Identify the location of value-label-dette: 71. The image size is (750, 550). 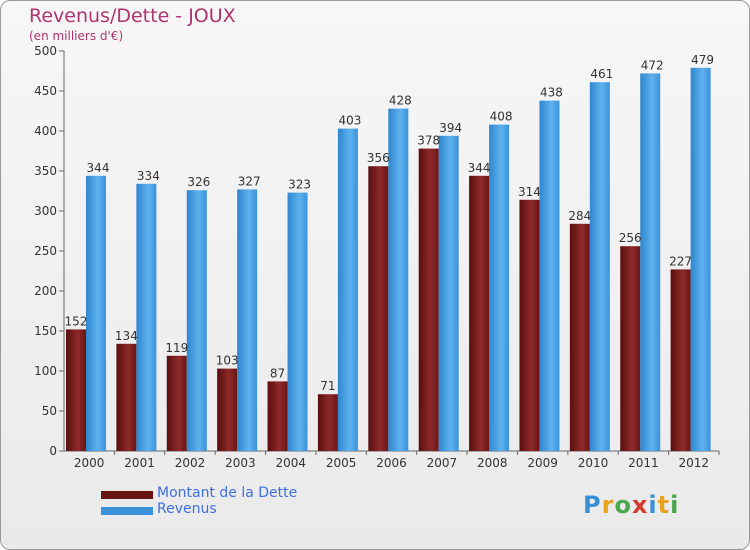
(327, 386).